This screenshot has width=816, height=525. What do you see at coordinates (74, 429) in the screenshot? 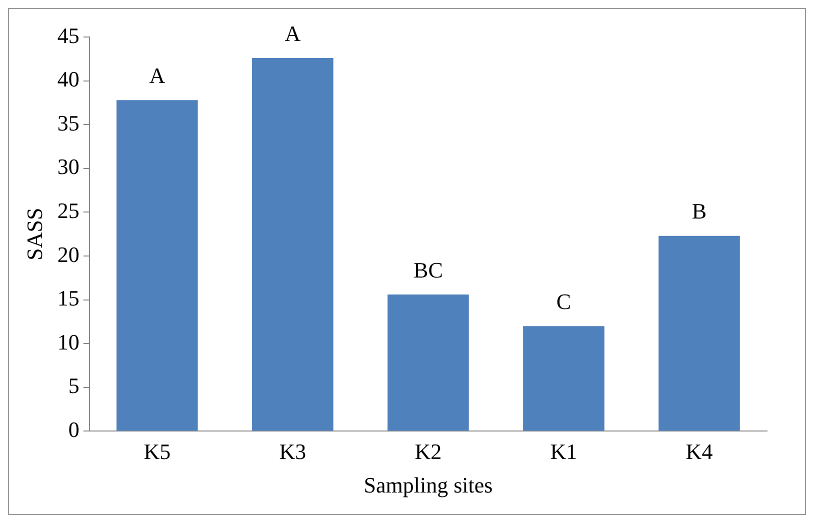
I see `y-tick-label: 0` at bounding box center [74, 429].